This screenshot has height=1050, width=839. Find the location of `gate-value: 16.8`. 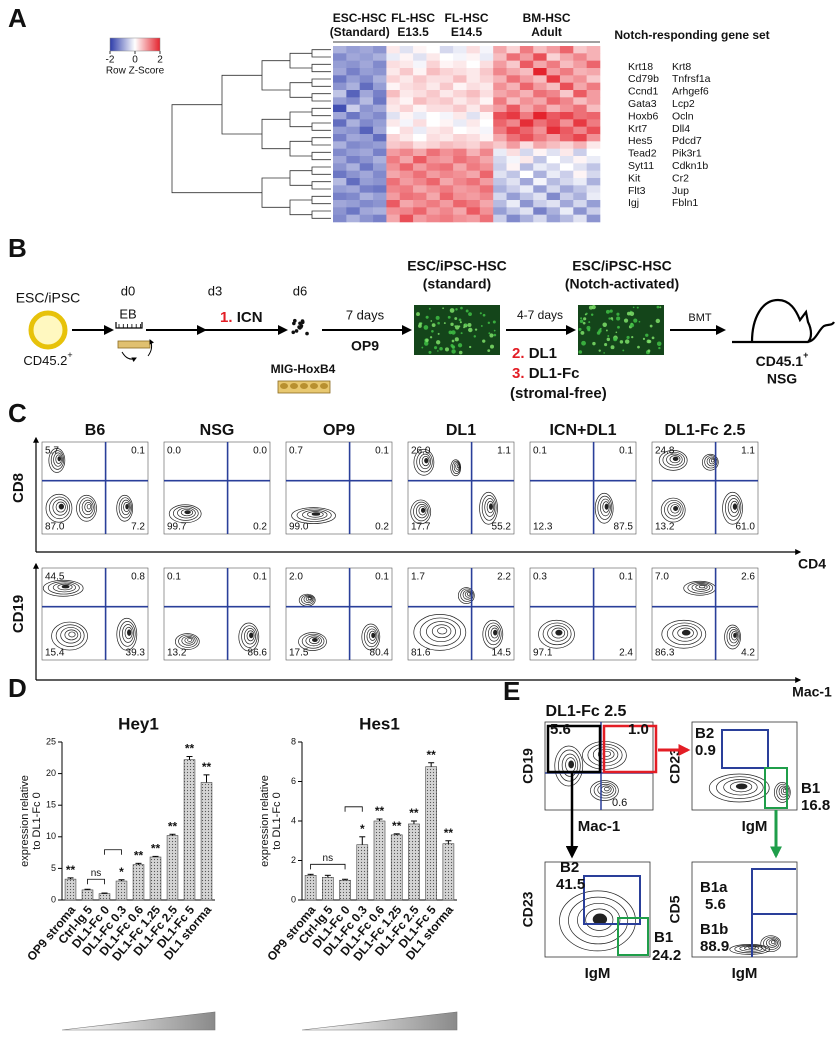

gate-value: 16.8 is located at coordinates (815, 805).